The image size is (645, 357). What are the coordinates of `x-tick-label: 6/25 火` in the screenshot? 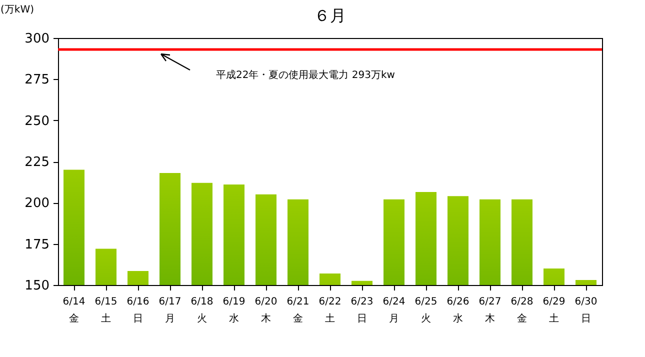 It's located at (426, 310).